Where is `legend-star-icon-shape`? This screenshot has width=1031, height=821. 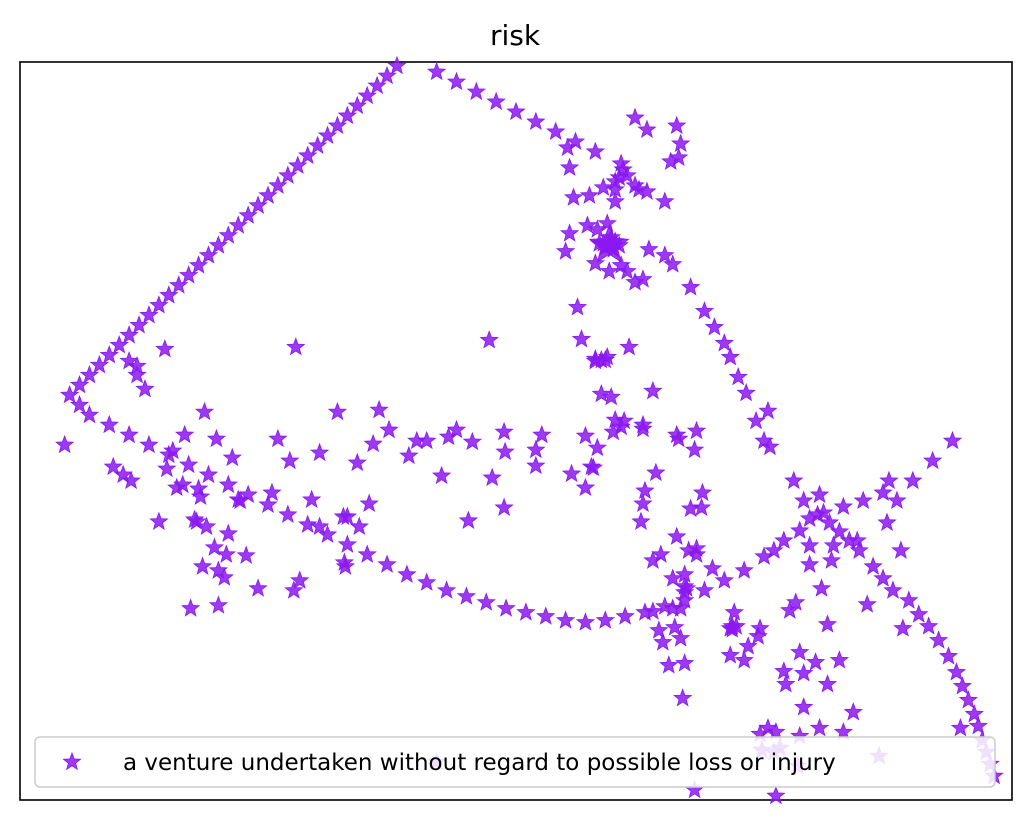
legend-star-icon-shape is located at coordinates (72, 761).